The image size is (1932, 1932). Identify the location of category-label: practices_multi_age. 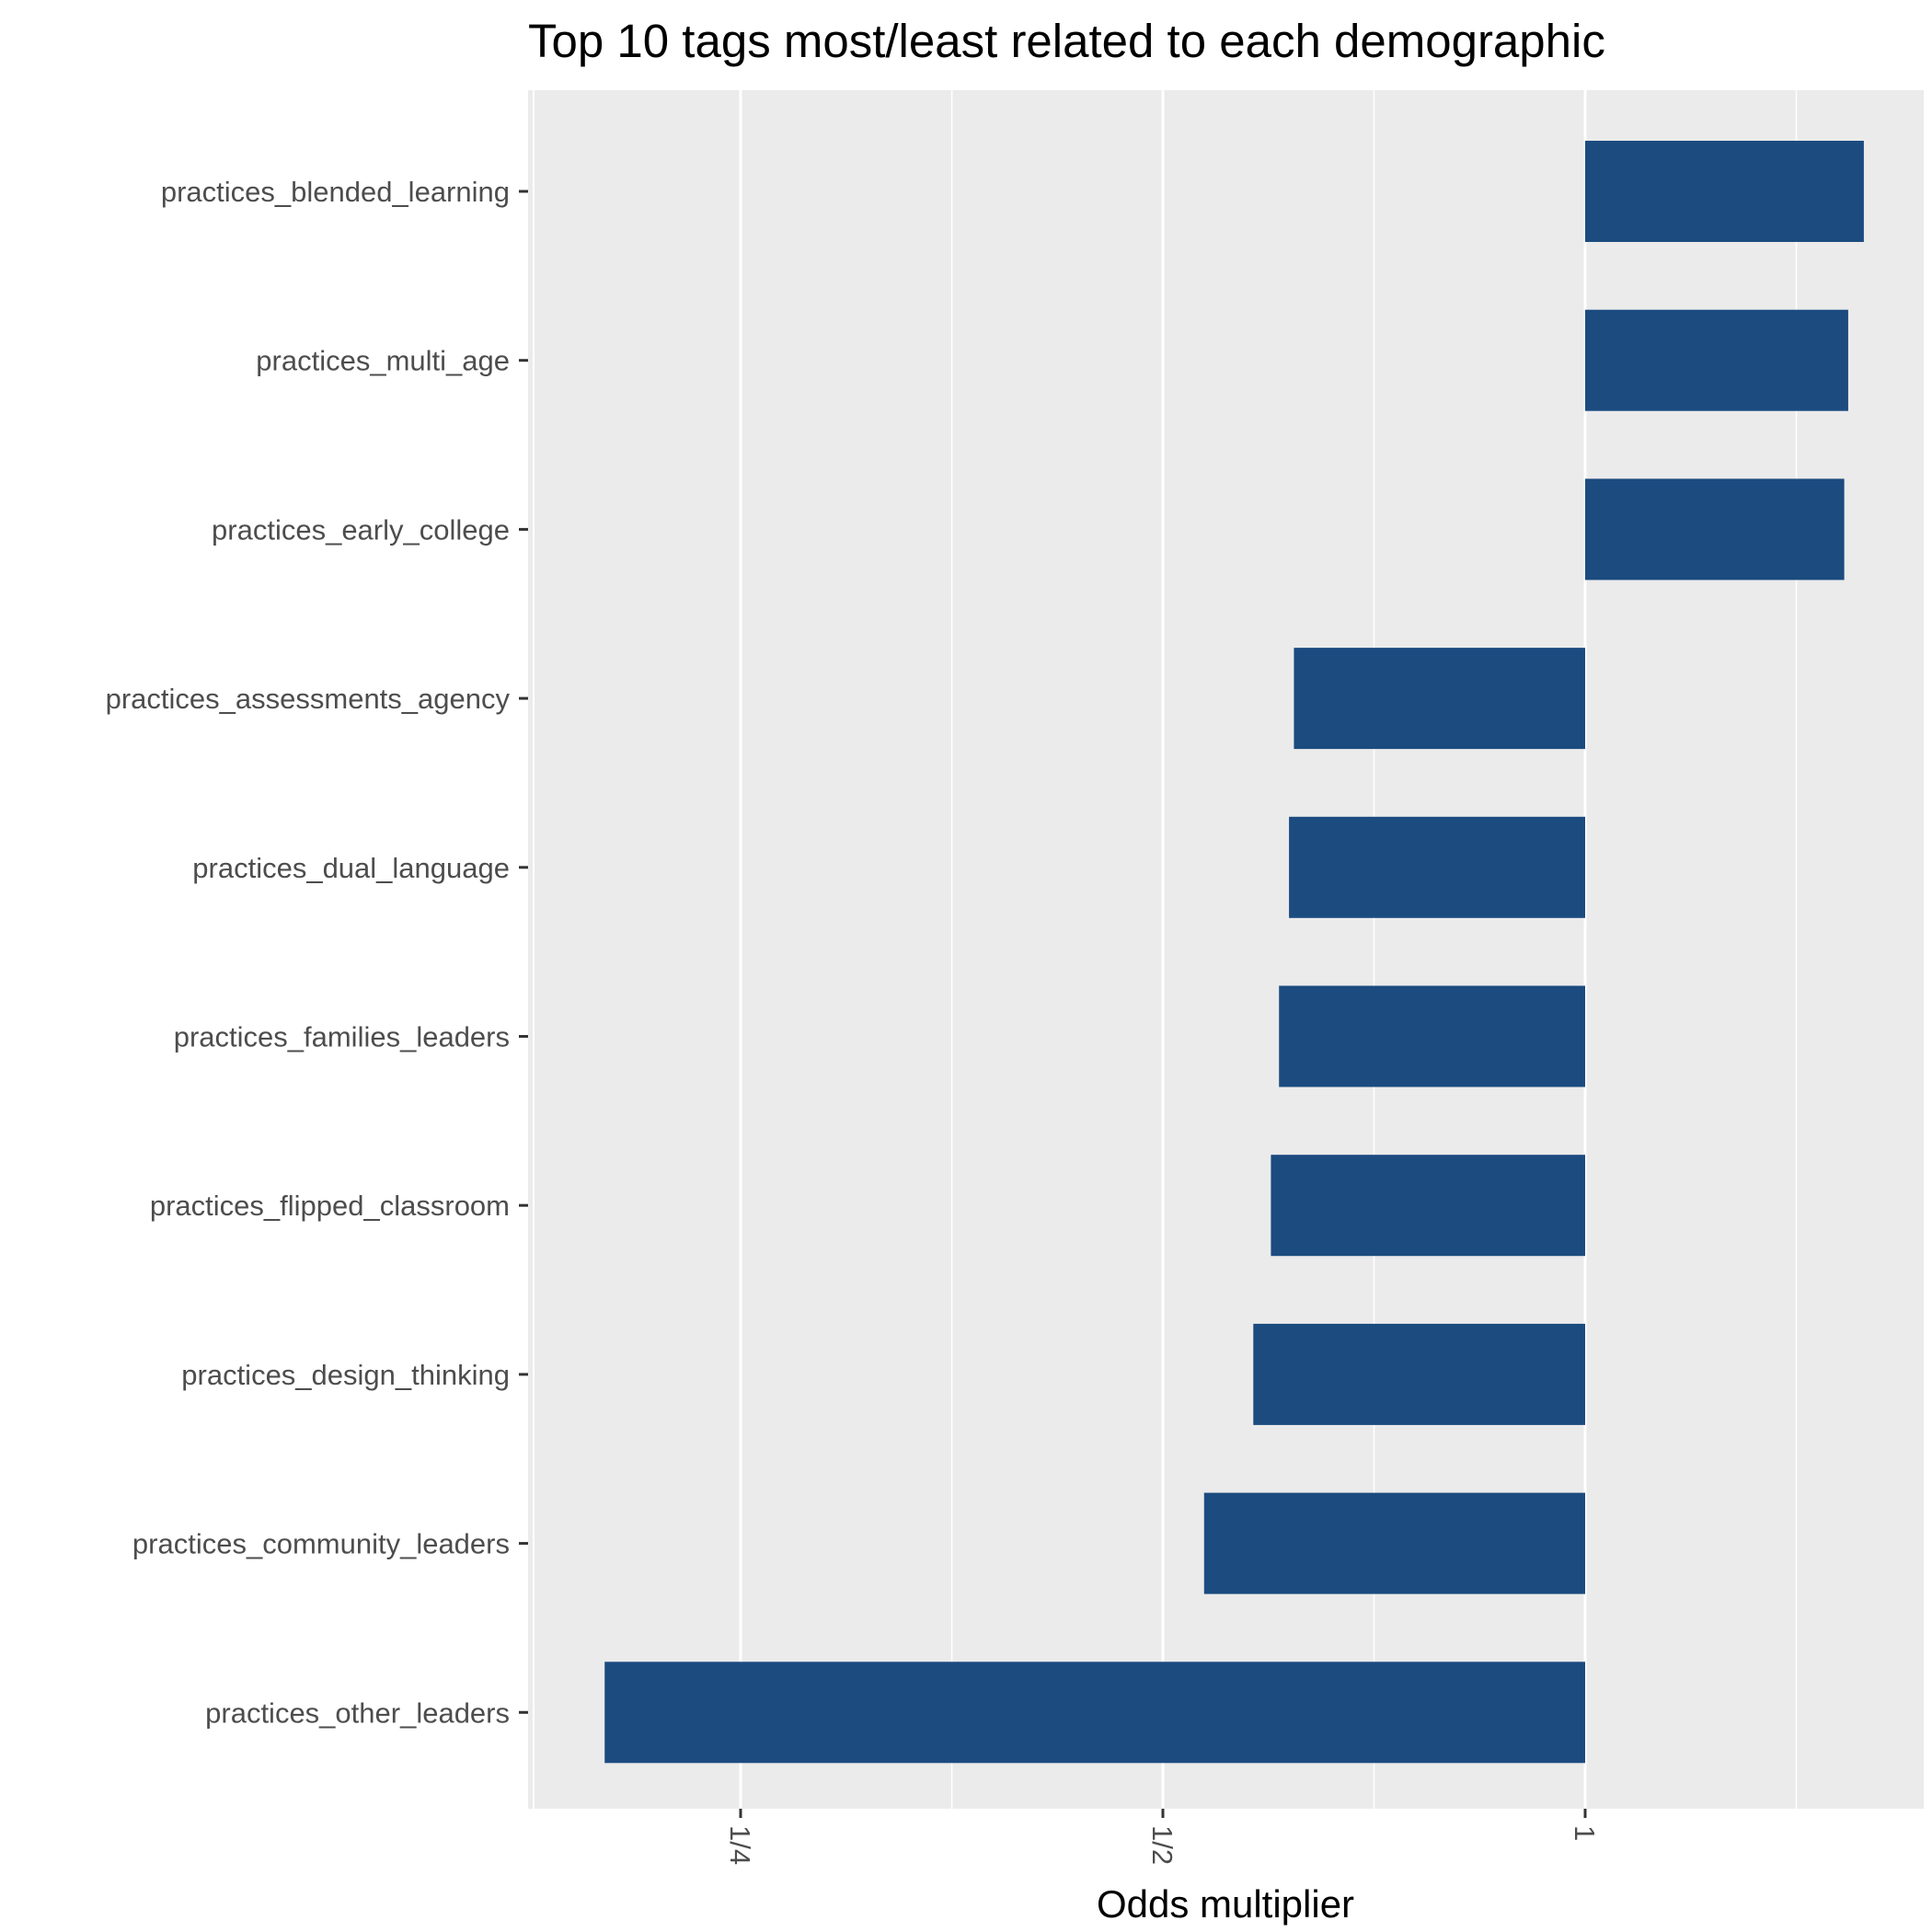
(383, 361).